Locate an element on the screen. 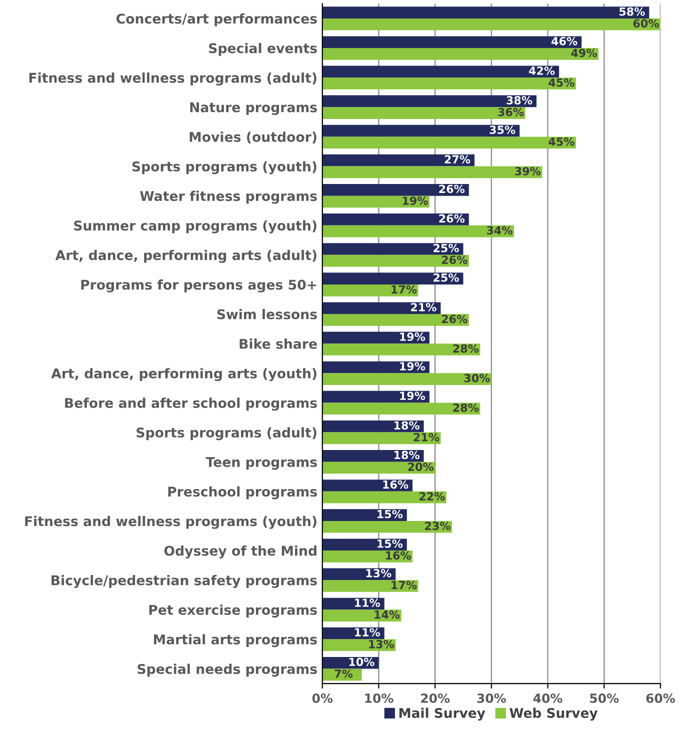 The image size is (683, 735). data-label: 60% is located at coordinates (646, 23).